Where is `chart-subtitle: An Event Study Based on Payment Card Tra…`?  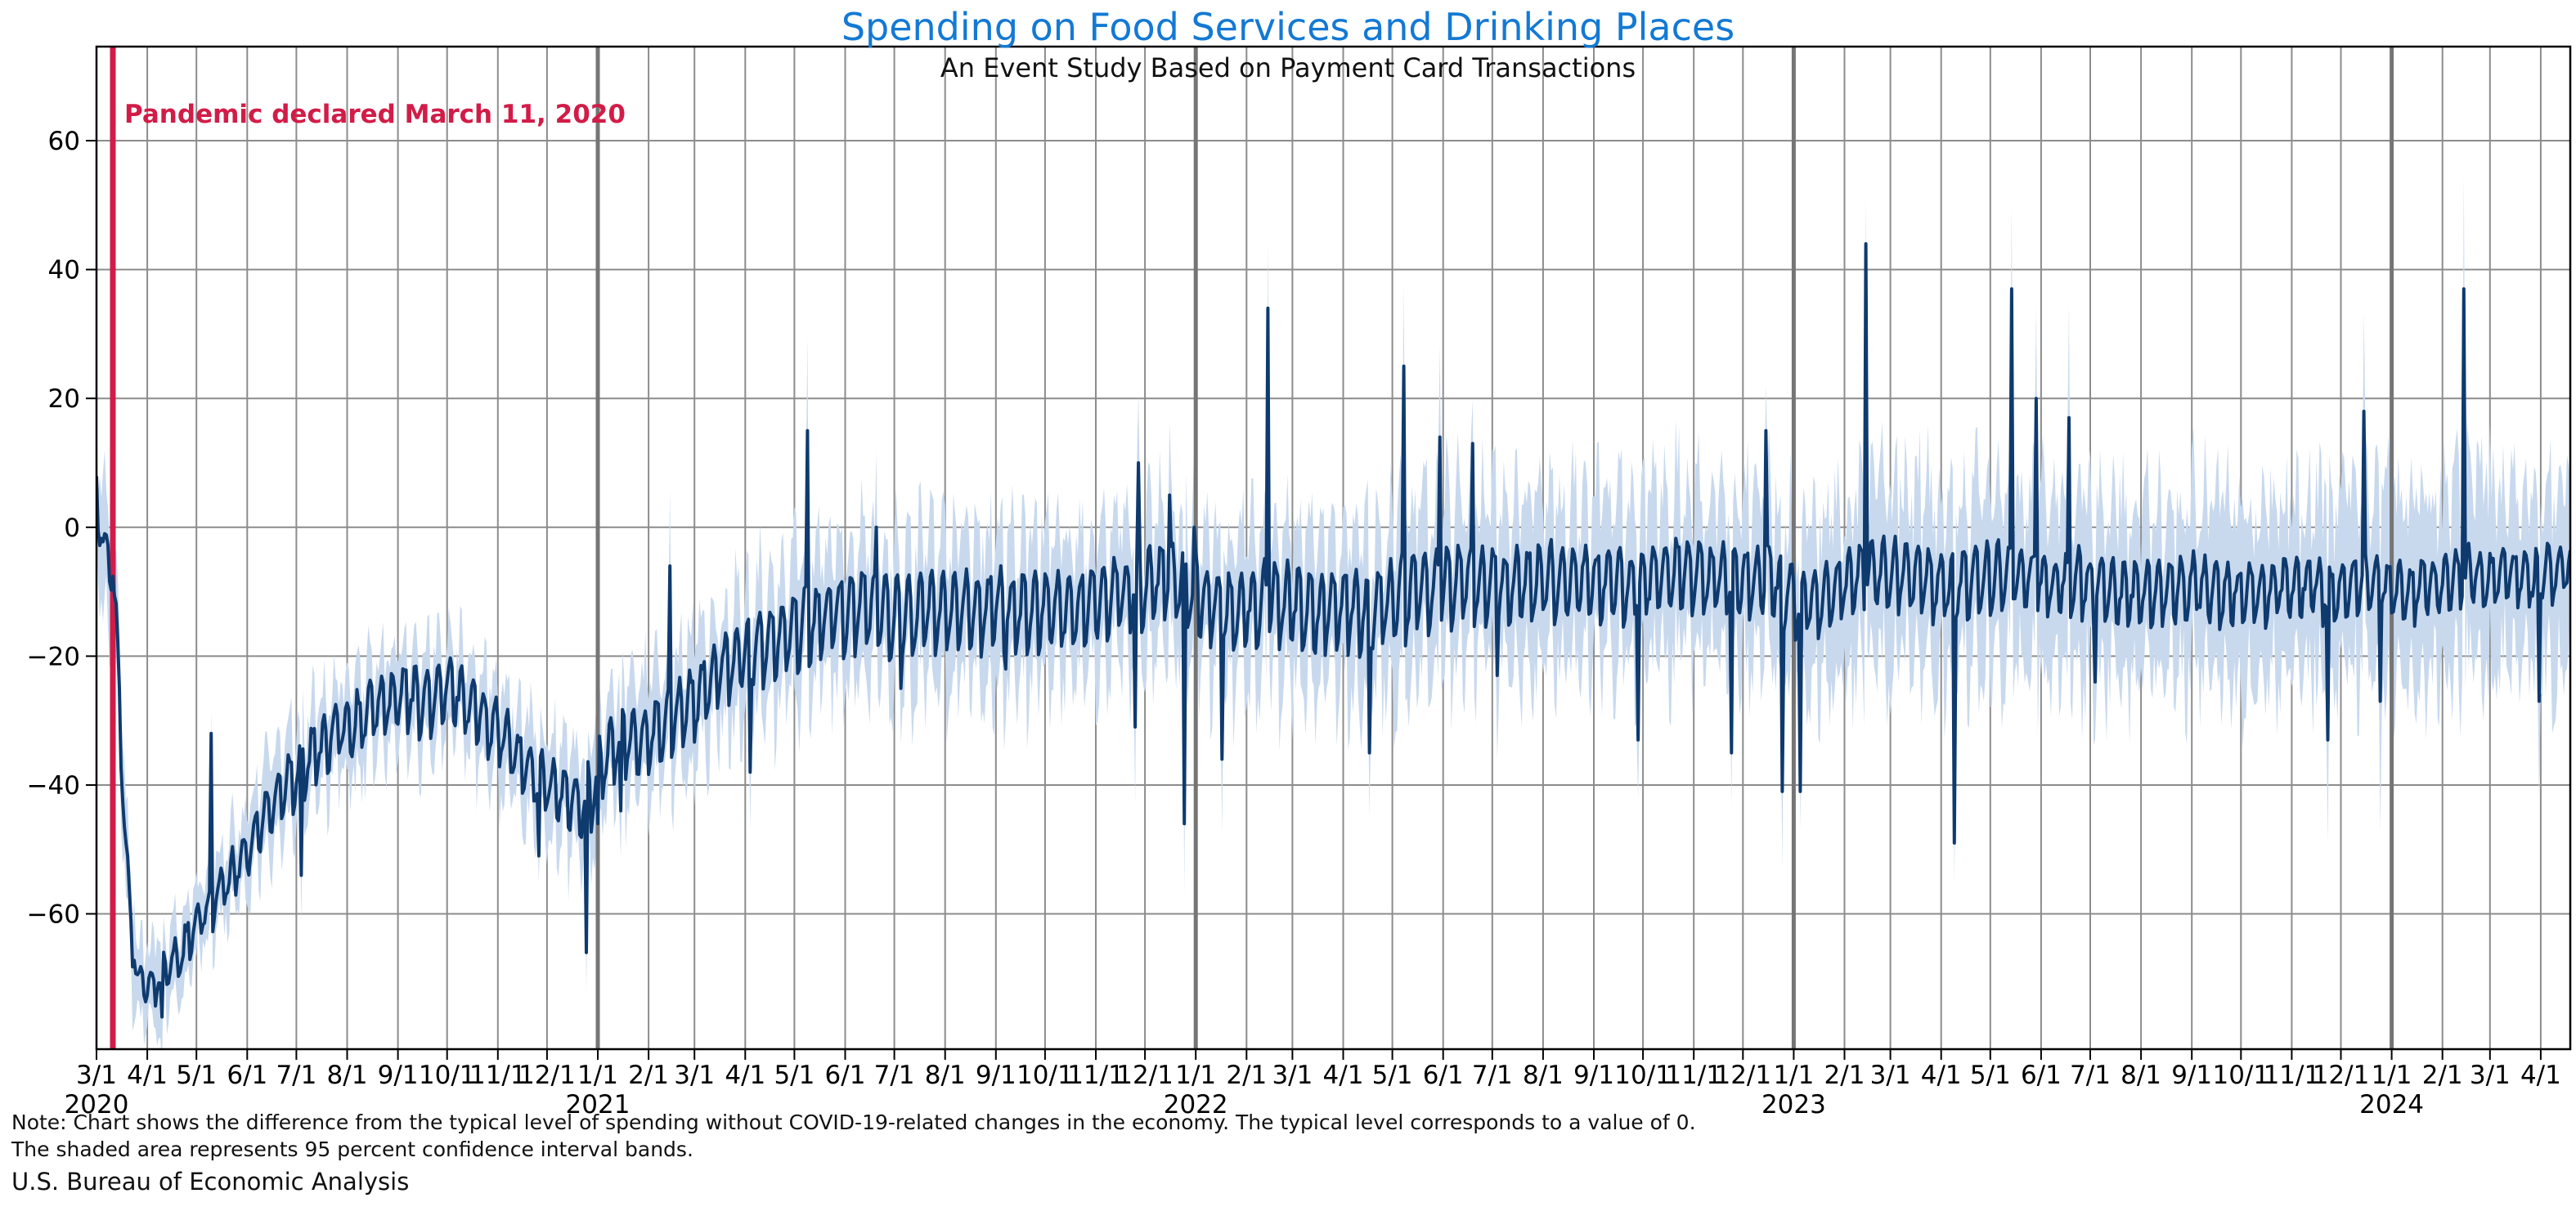 chart-subtitle: An Event Study Based on Payment Card Tra… is located at coordinates (1288, 67).